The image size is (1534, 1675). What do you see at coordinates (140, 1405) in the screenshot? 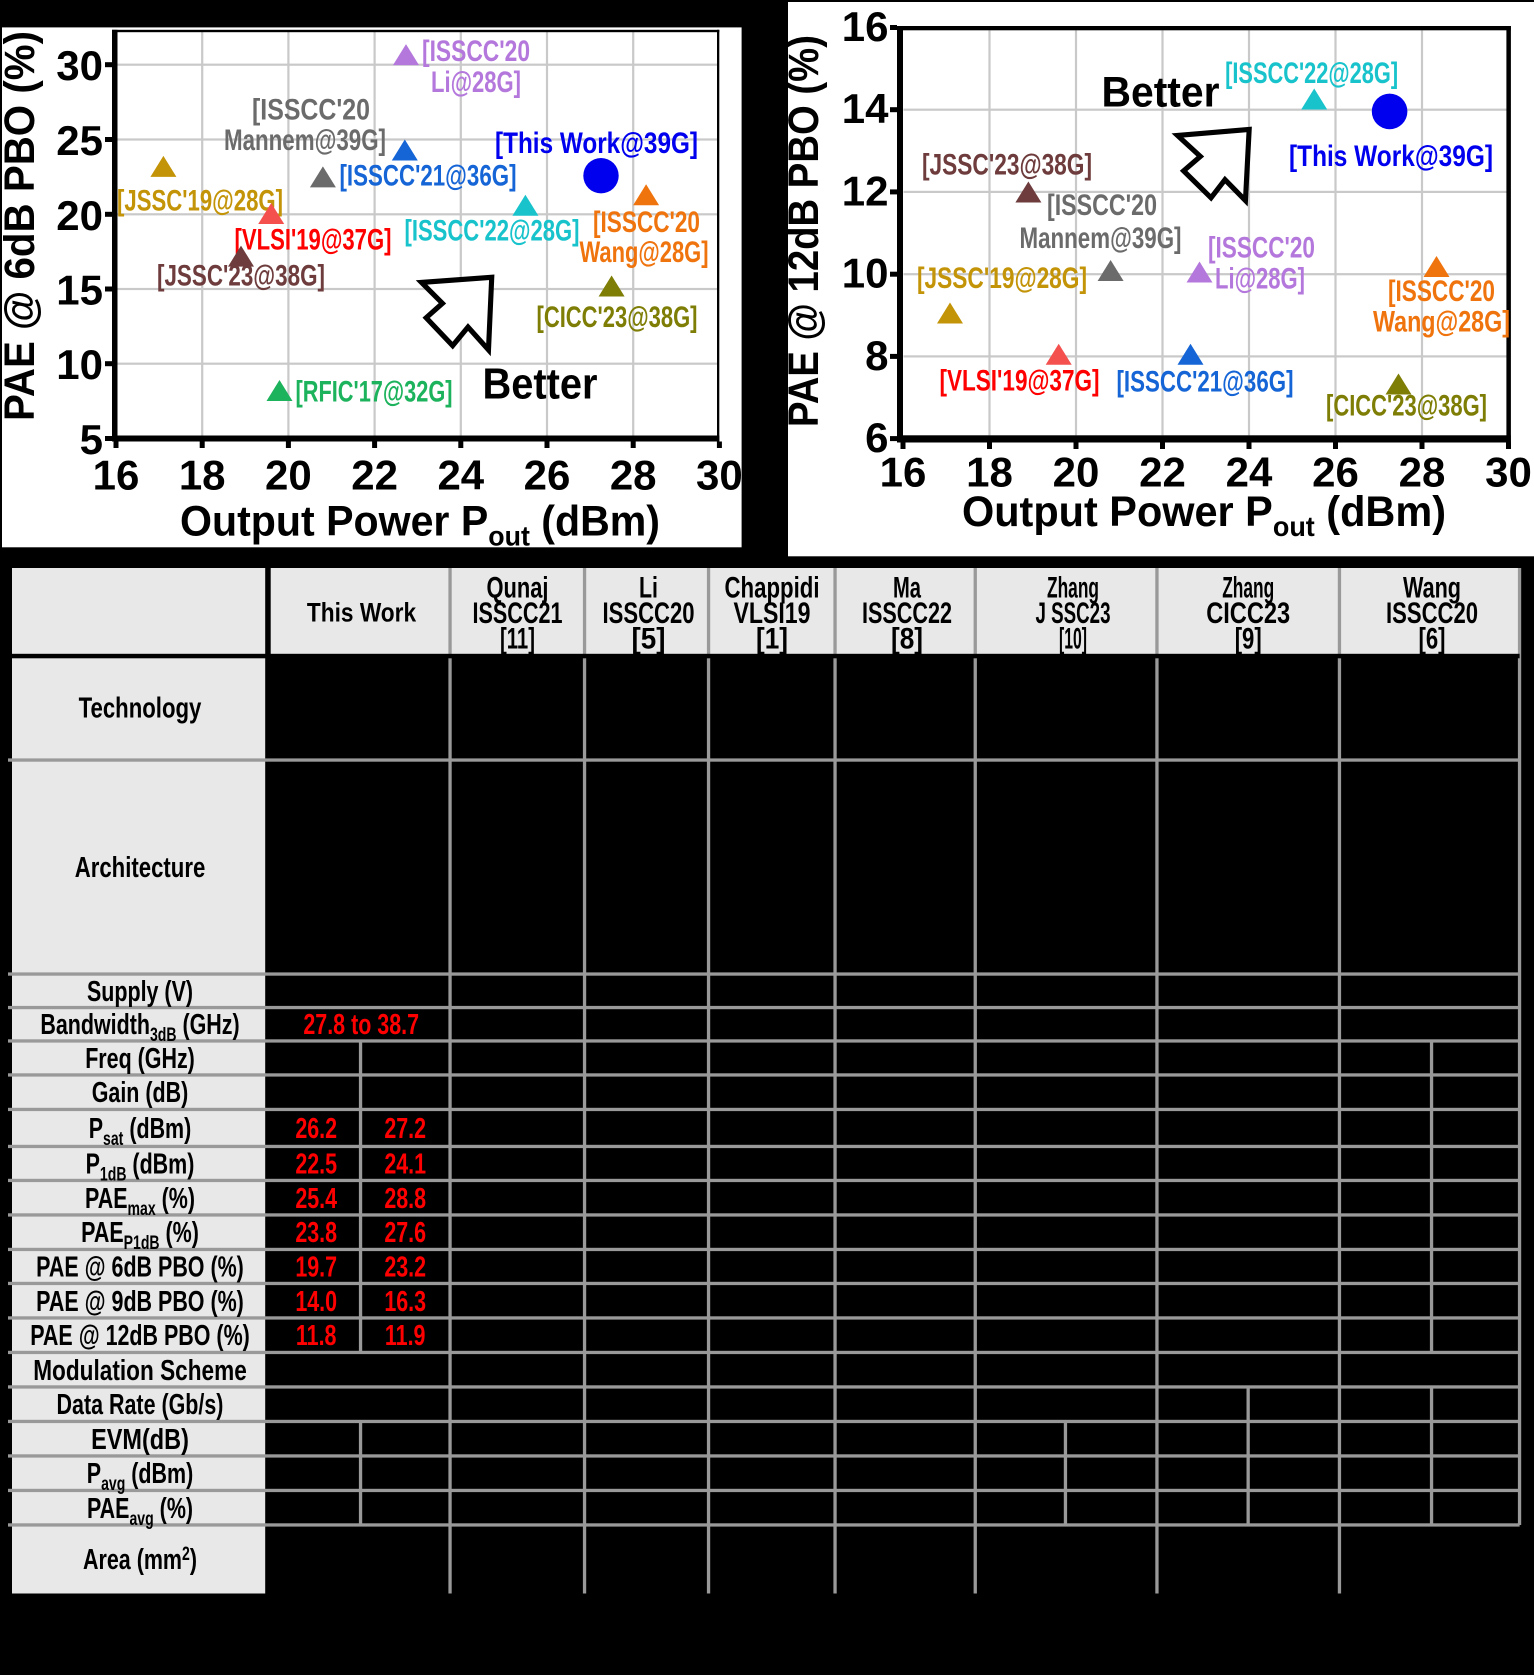
I see `svg-text: Data Rate (Gb/s)` at bounding box center [140, 1405].